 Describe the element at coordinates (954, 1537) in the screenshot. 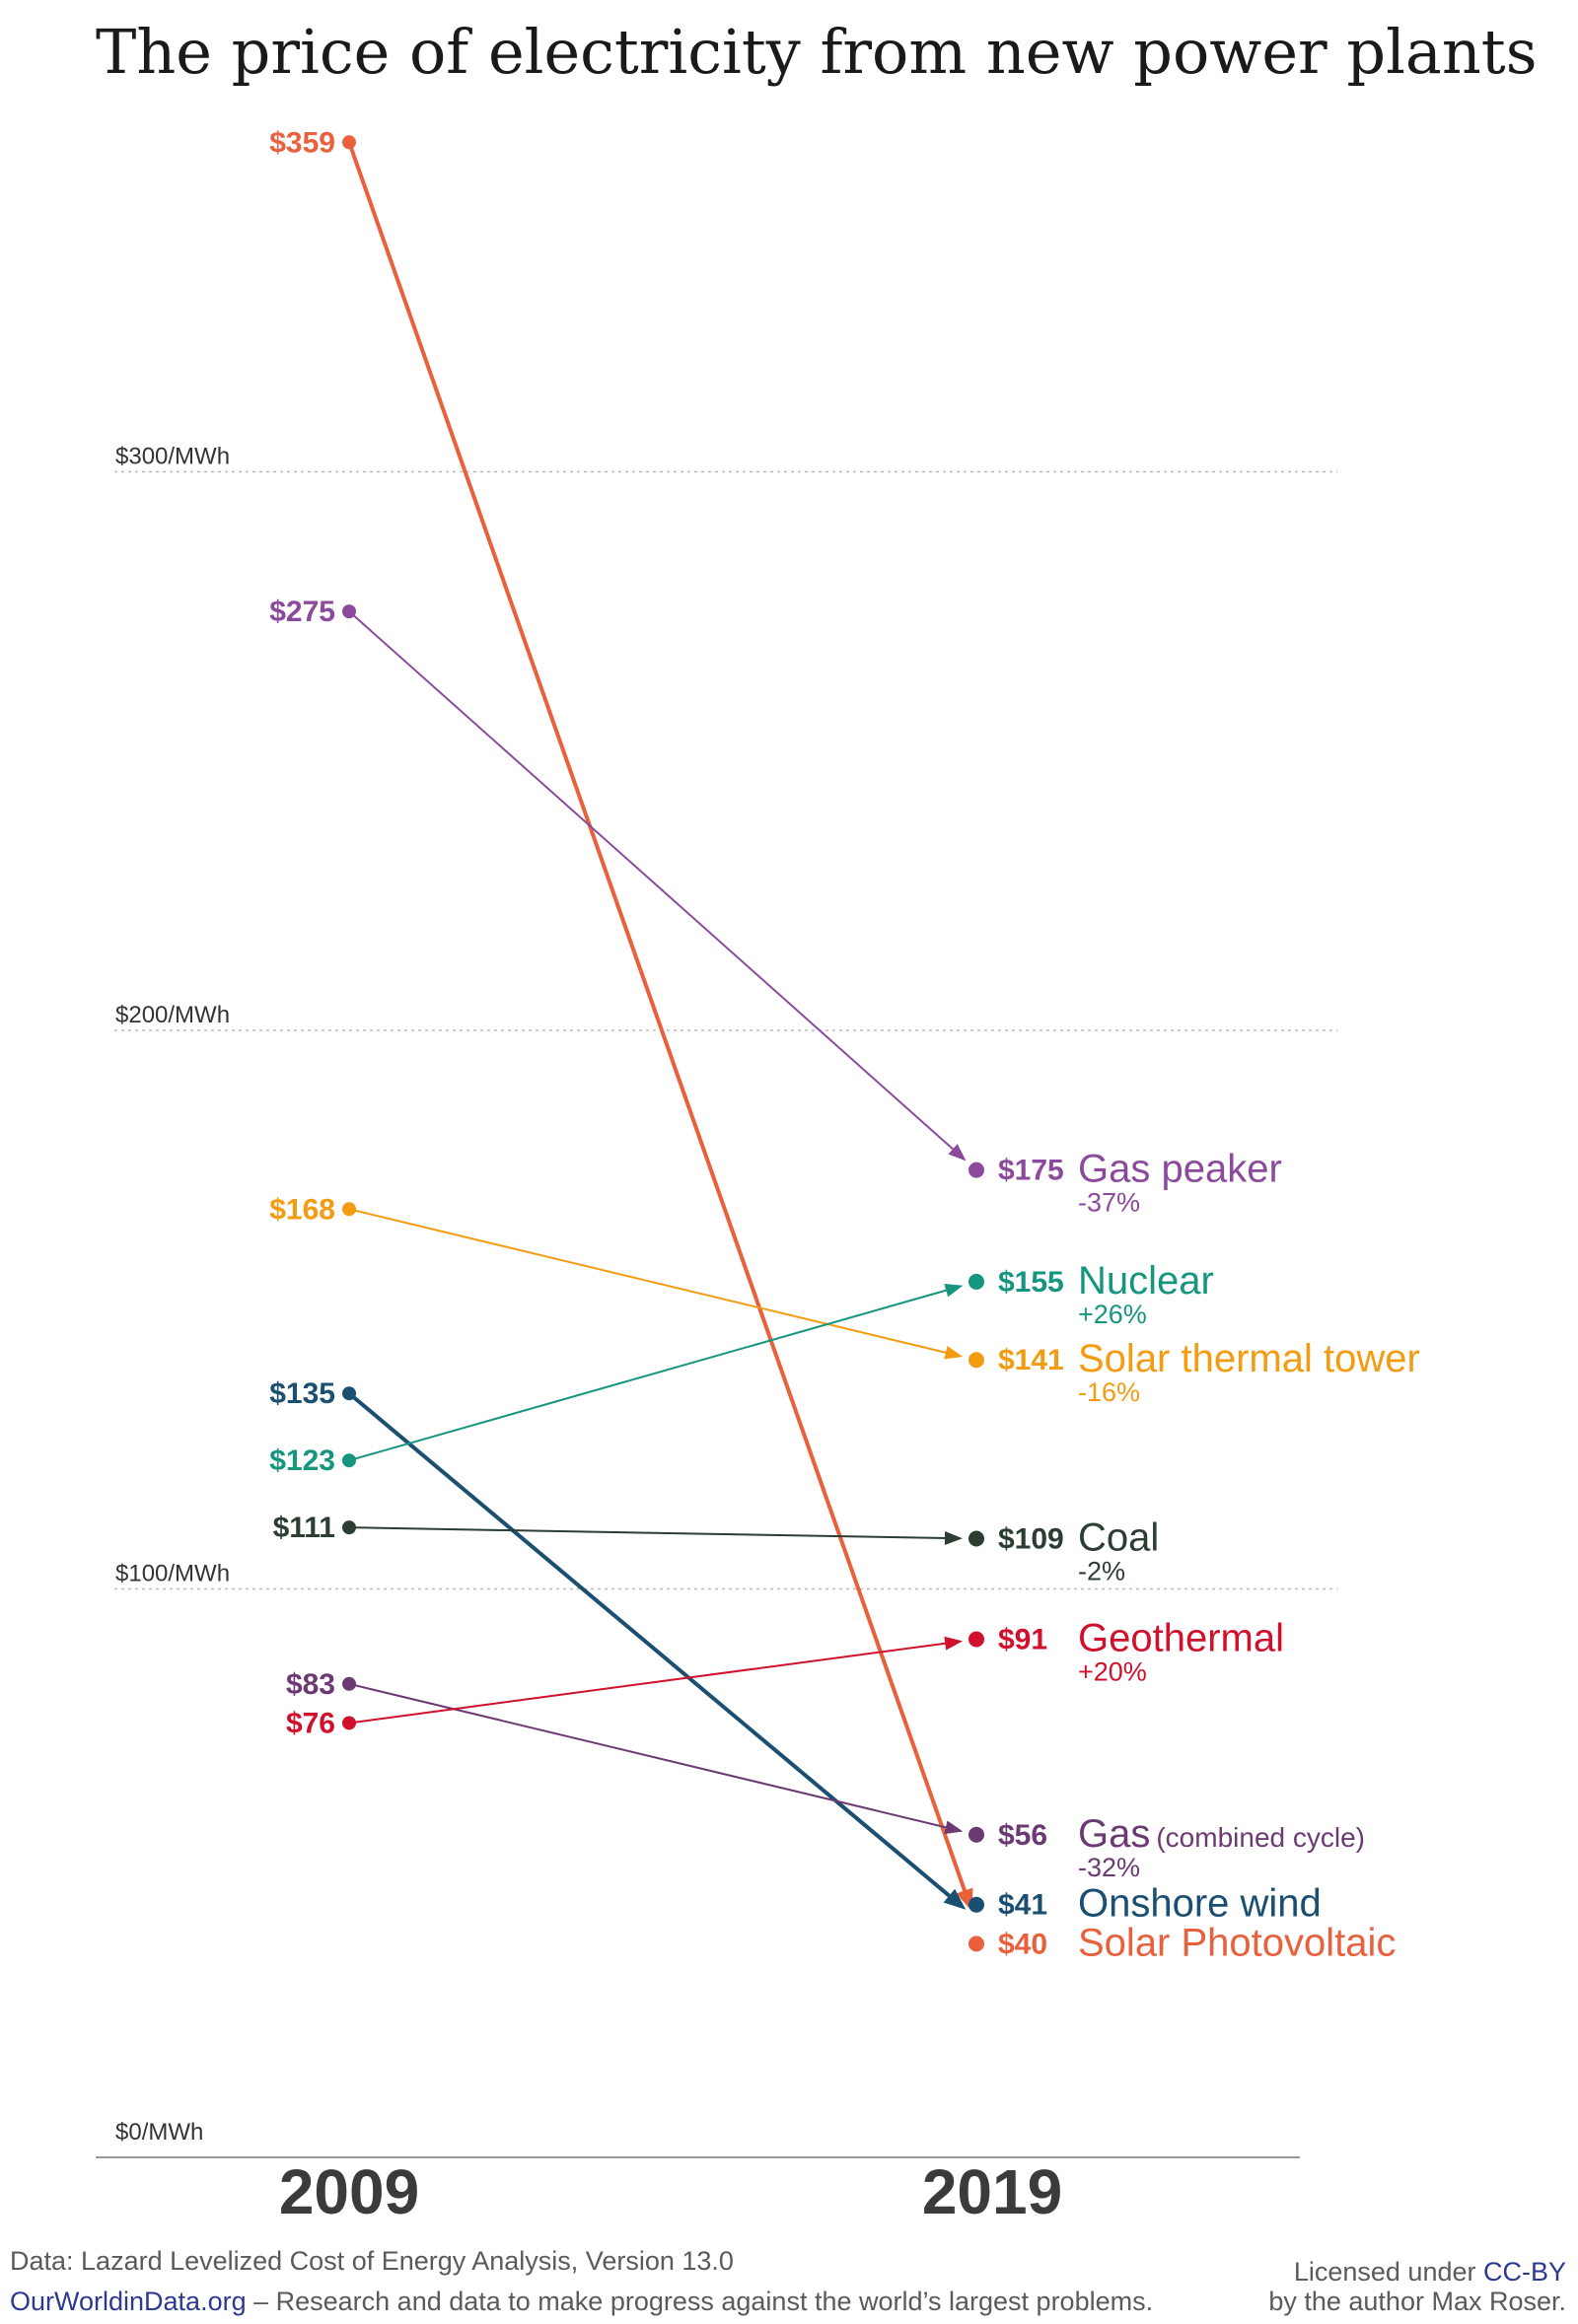

I see `series-arrowhead-coal` at that location.